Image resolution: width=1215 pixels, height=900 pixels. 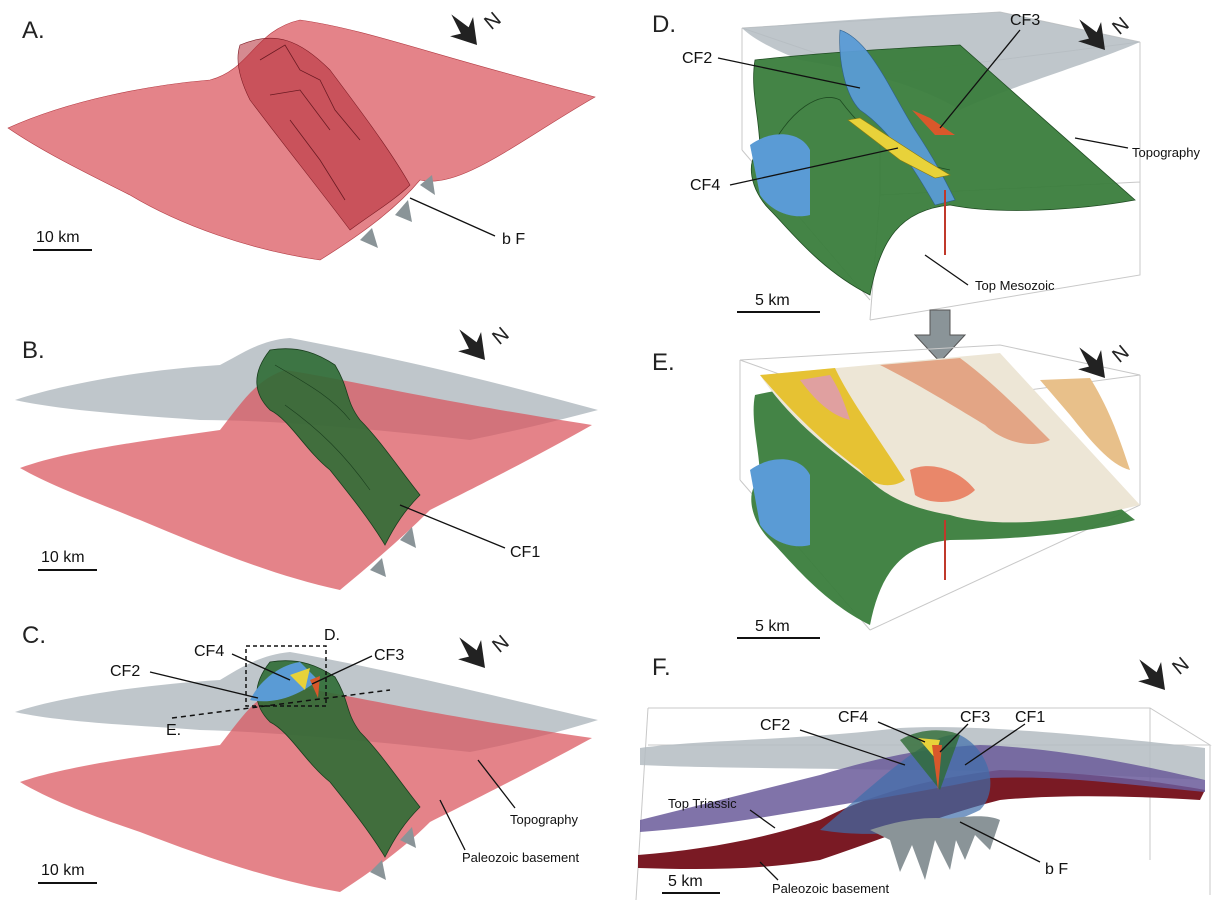 I want to click on down-arrow-icon, so click(x=940, y=336).